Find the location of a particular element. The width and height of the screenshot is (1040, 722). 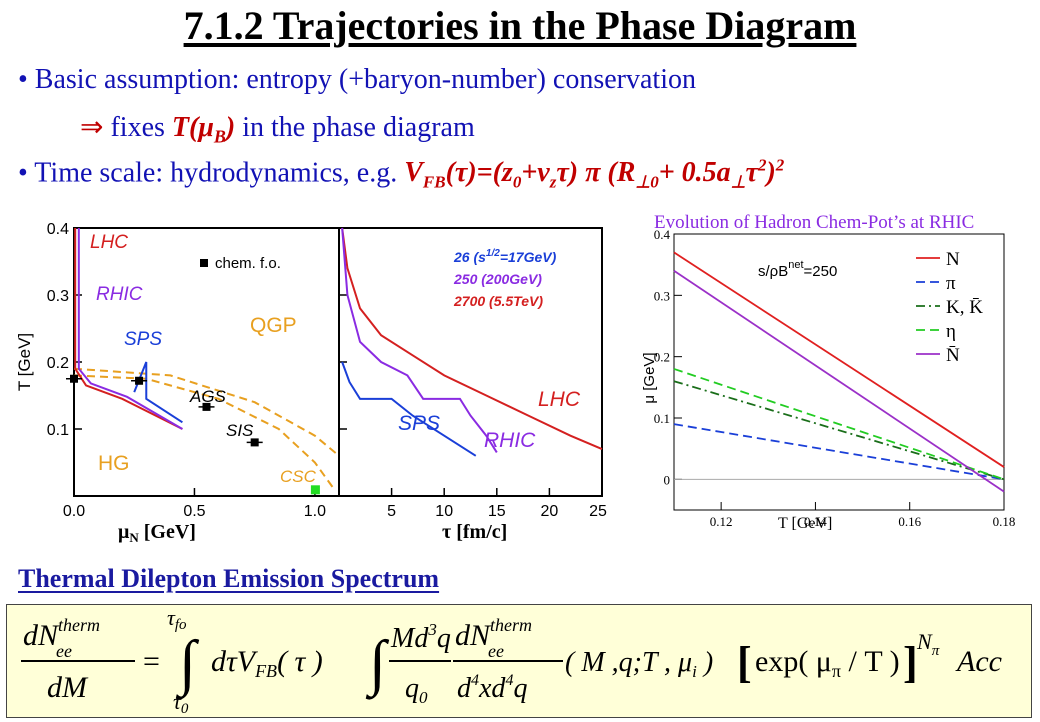

panel1-xtick-label: 0.5 is located at coordinates (194, 511).